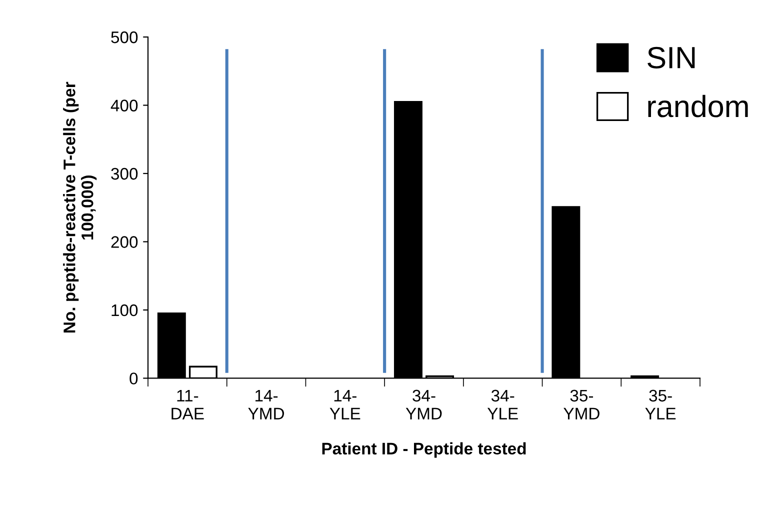 The image size is (783, 507). Describe the element at coordinates (424, 405) in the screenshot. I see `x-tick-label: 34- YMD` at that location.